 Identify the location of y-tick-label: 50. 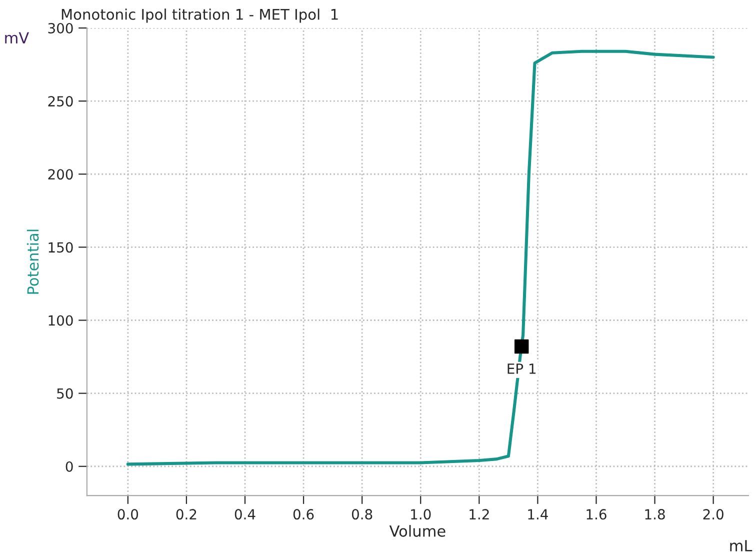
(65, 393).